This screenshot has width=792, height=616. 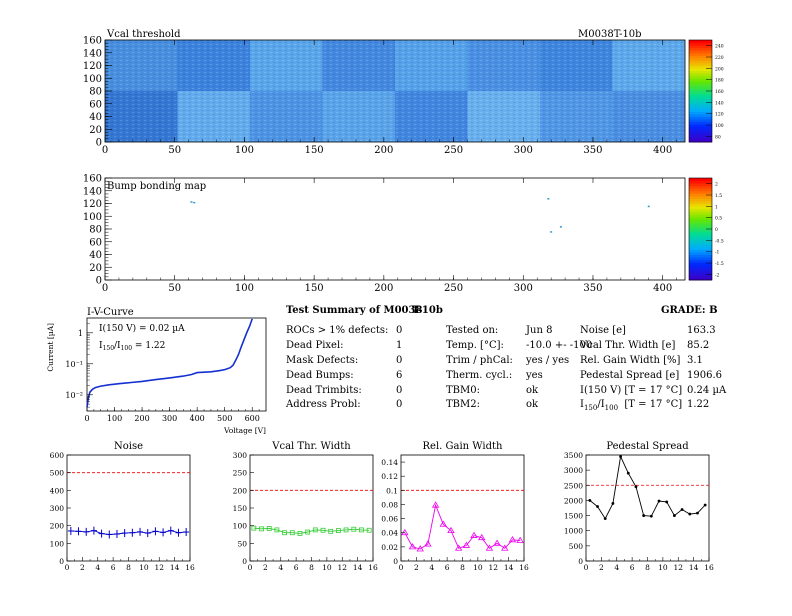 I want to click on grade-text: GRADE: B, so click(x=689, y=310).